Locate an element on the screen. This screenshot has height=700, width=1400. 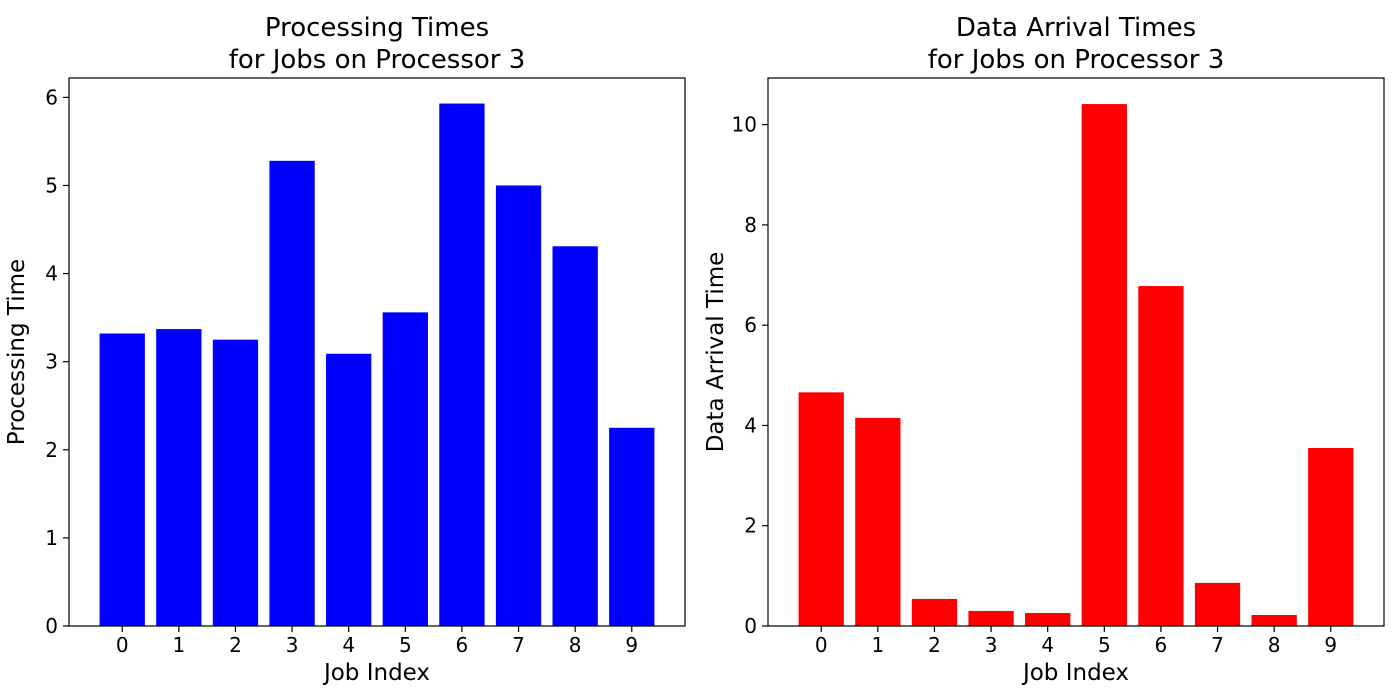
y-tick-label: 8 is located at coordinates (750, 225).